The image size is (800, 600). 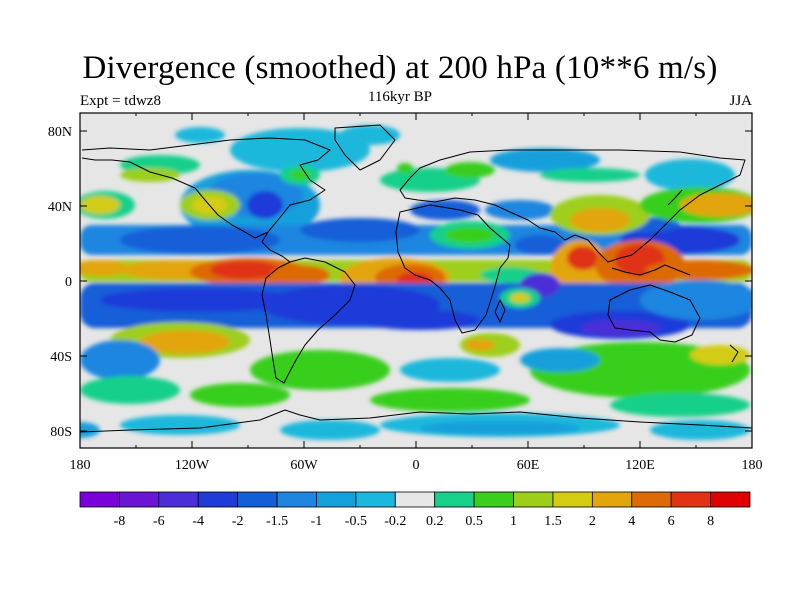 I want to click on africa-coast, so click(x=453, y=269).